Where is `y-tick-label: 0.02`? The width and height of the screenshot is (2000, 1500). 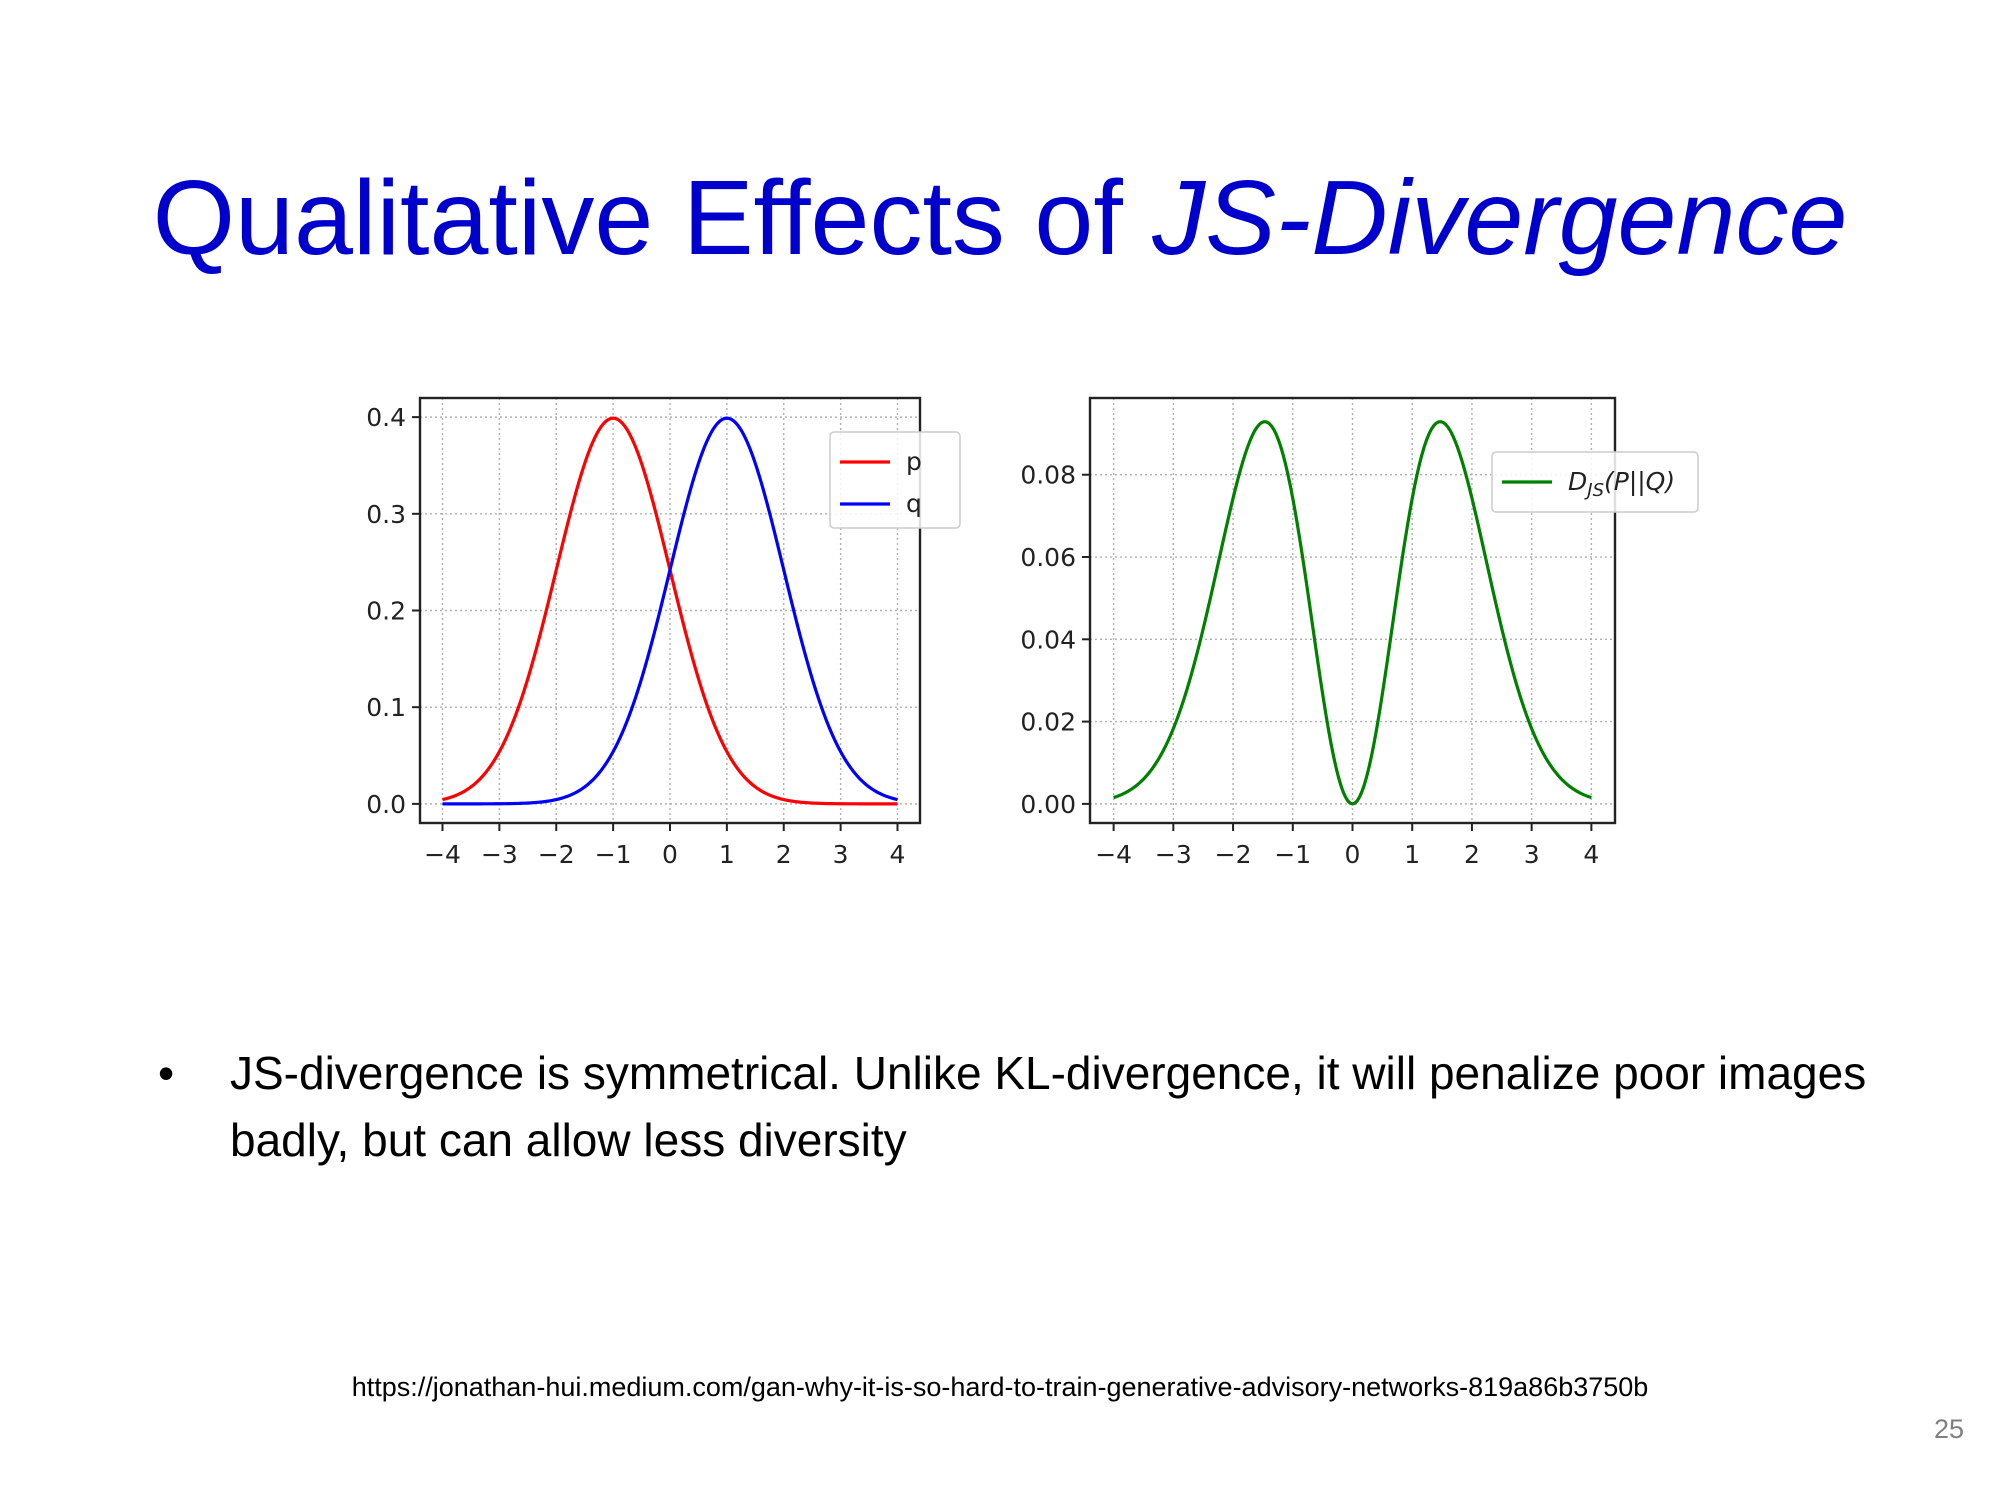 y-tick-label: 0.02 is located at coordinates (1048, 722).